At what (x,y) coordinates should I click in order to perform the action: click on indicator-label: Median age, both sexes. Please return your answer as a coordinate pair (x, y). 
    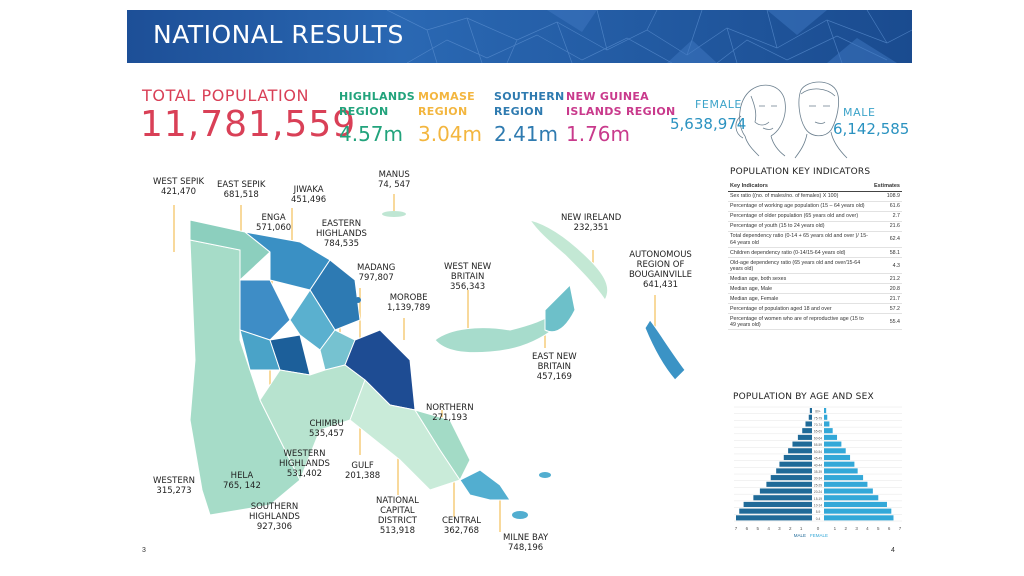
    Looking at the image, I should click on (799, 279).